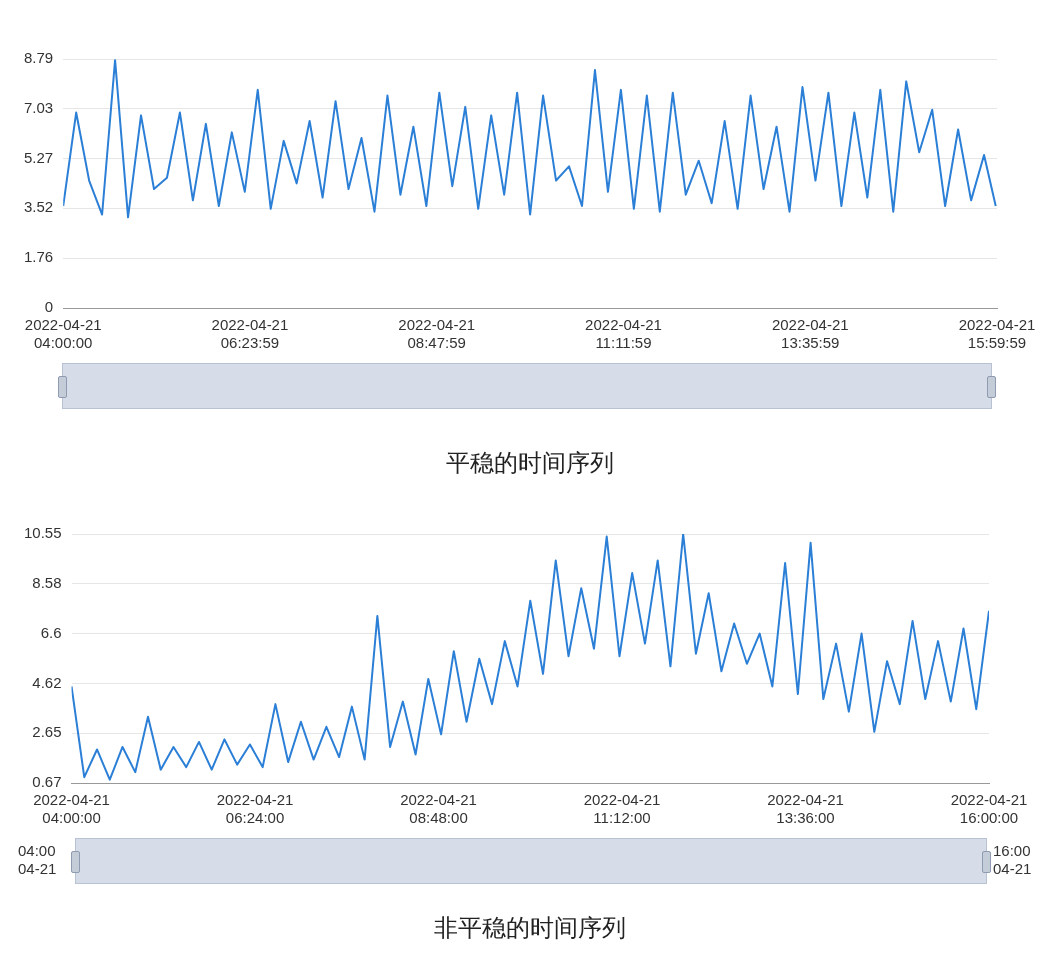 This screenshot has height=962, width=1059. I want to click on text: 平稳的时间序列, so click(529, 463).